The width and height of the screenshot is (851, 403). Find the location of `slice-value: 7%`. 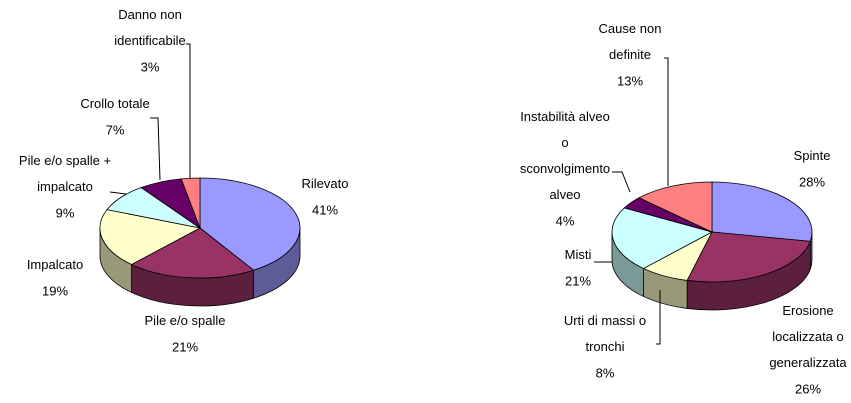

slice-value: 7% is located at coordinates (115, 129).